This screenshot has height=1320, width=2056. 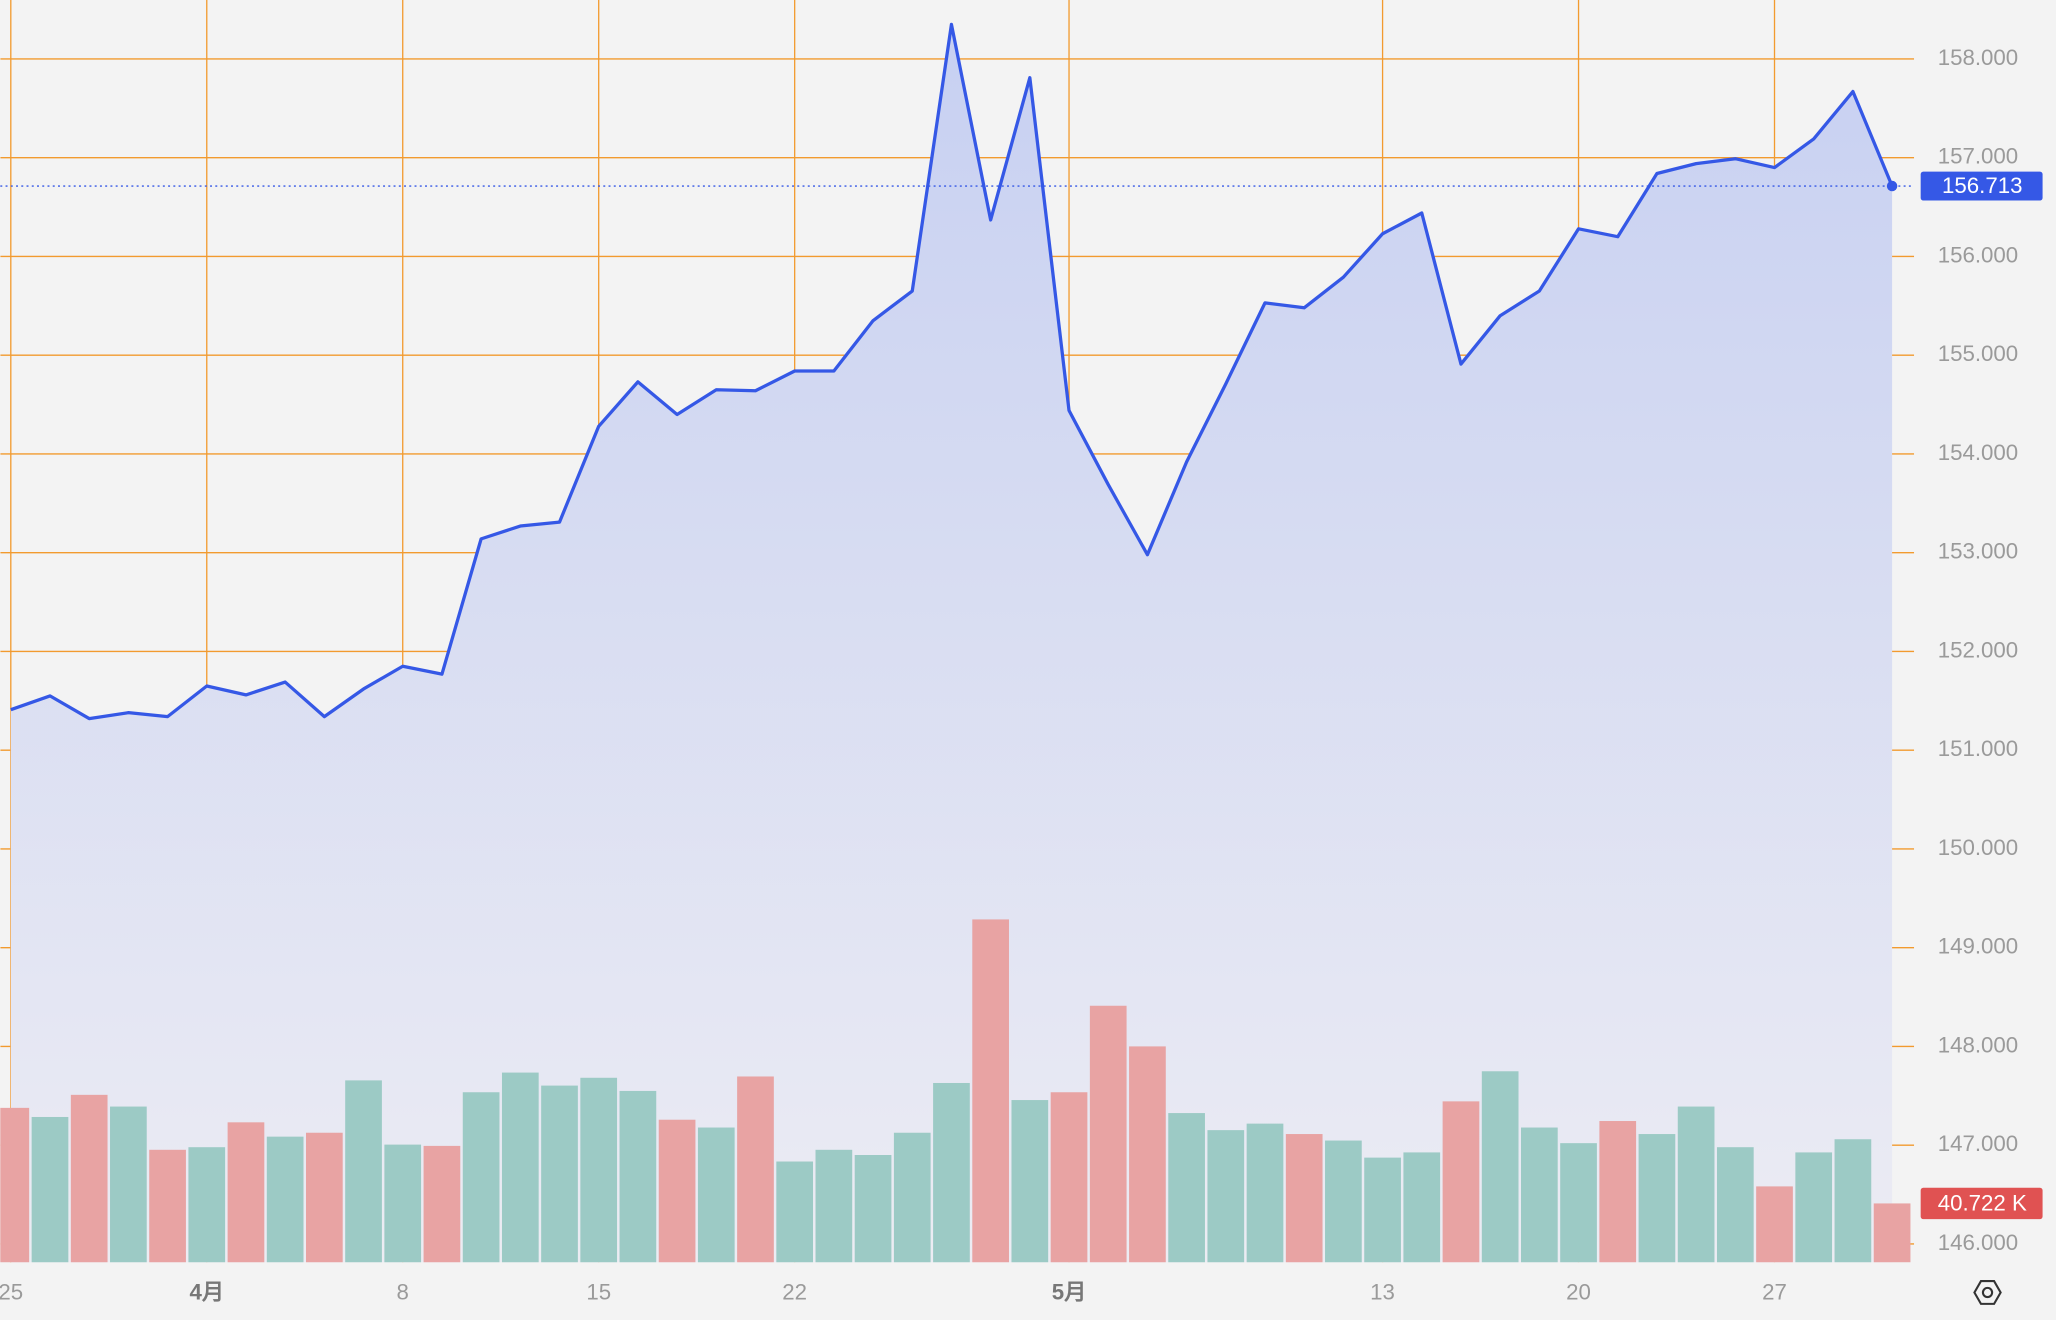 What do you see at coordinates (1382, 1292) in the screenshot?
I see `x-tick-label: 13` at bounding box center [1382, 1292].